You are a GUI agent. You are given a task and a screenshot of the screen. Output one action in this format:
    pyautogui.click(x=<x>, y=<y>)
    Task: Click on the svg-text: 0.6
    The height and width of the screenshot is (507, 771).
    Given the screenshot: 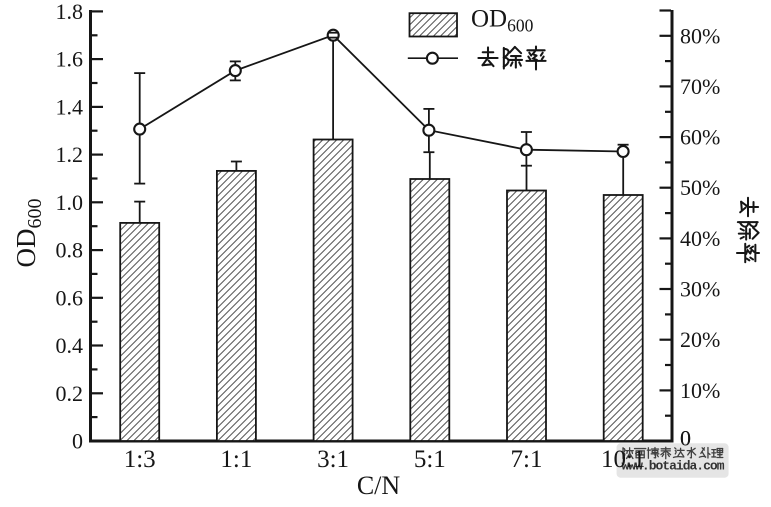 What is the action you would take?
    pyautogui.click(x=70, y=297)
    